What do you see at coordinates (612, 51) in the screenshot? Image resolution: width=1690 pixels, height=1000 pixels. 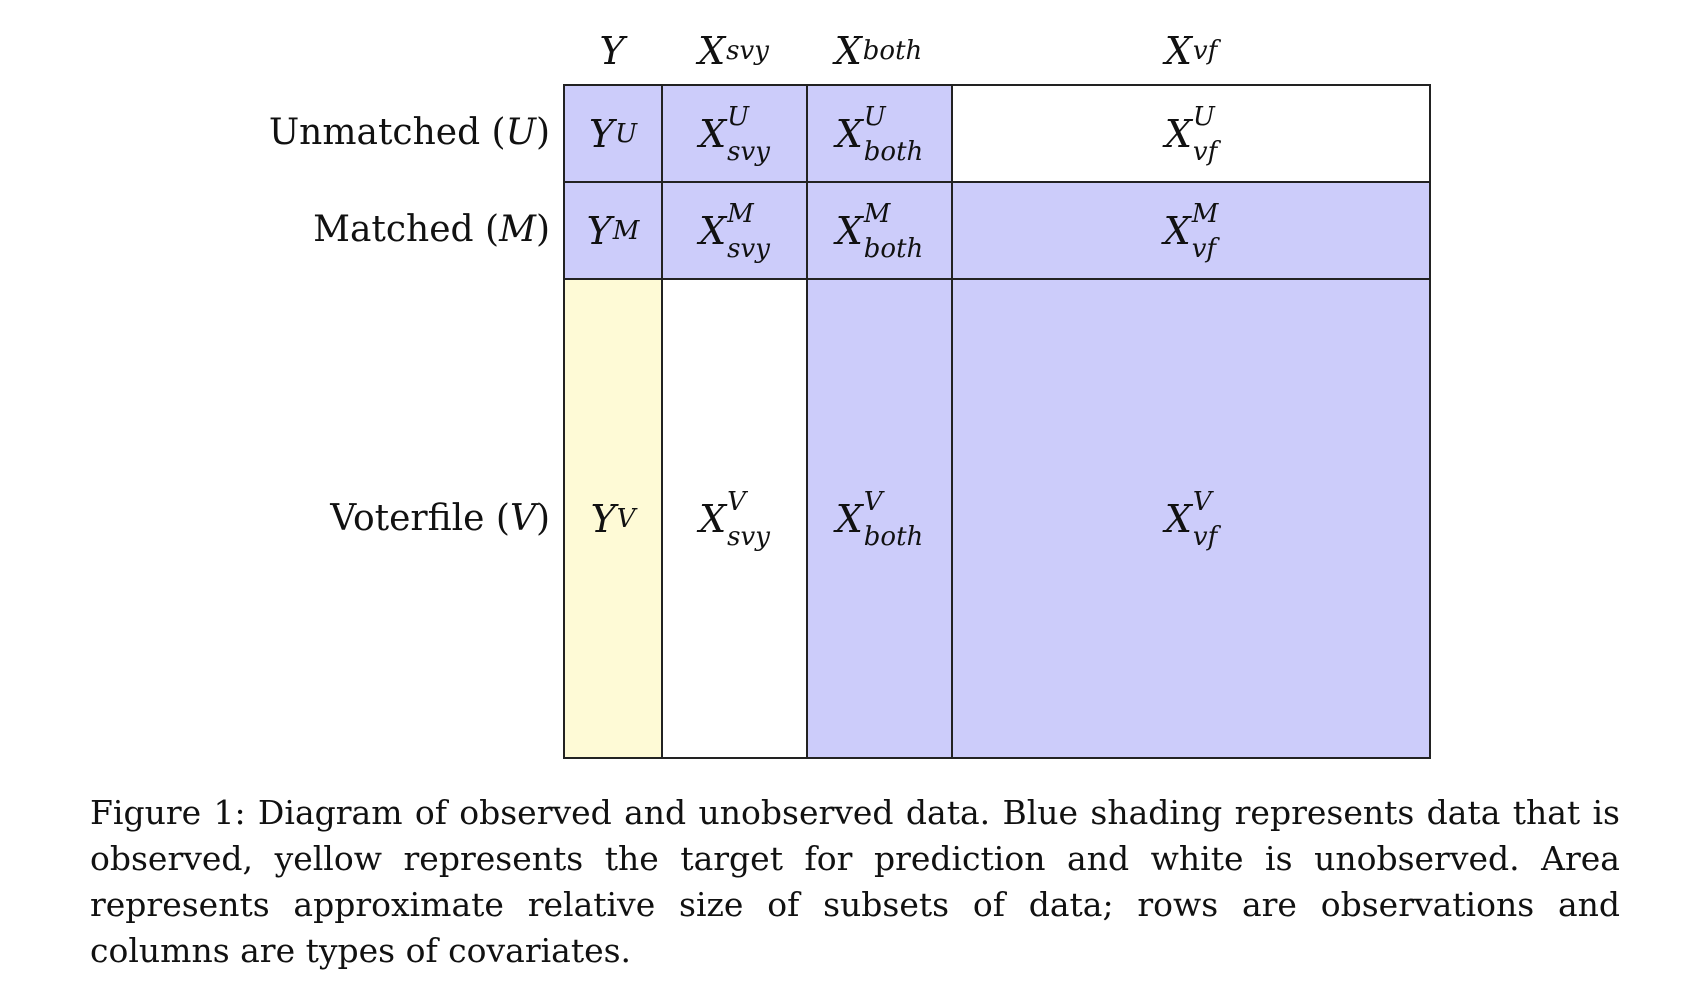 I see `column-header-y: Y` at bounding box center [612, 51].